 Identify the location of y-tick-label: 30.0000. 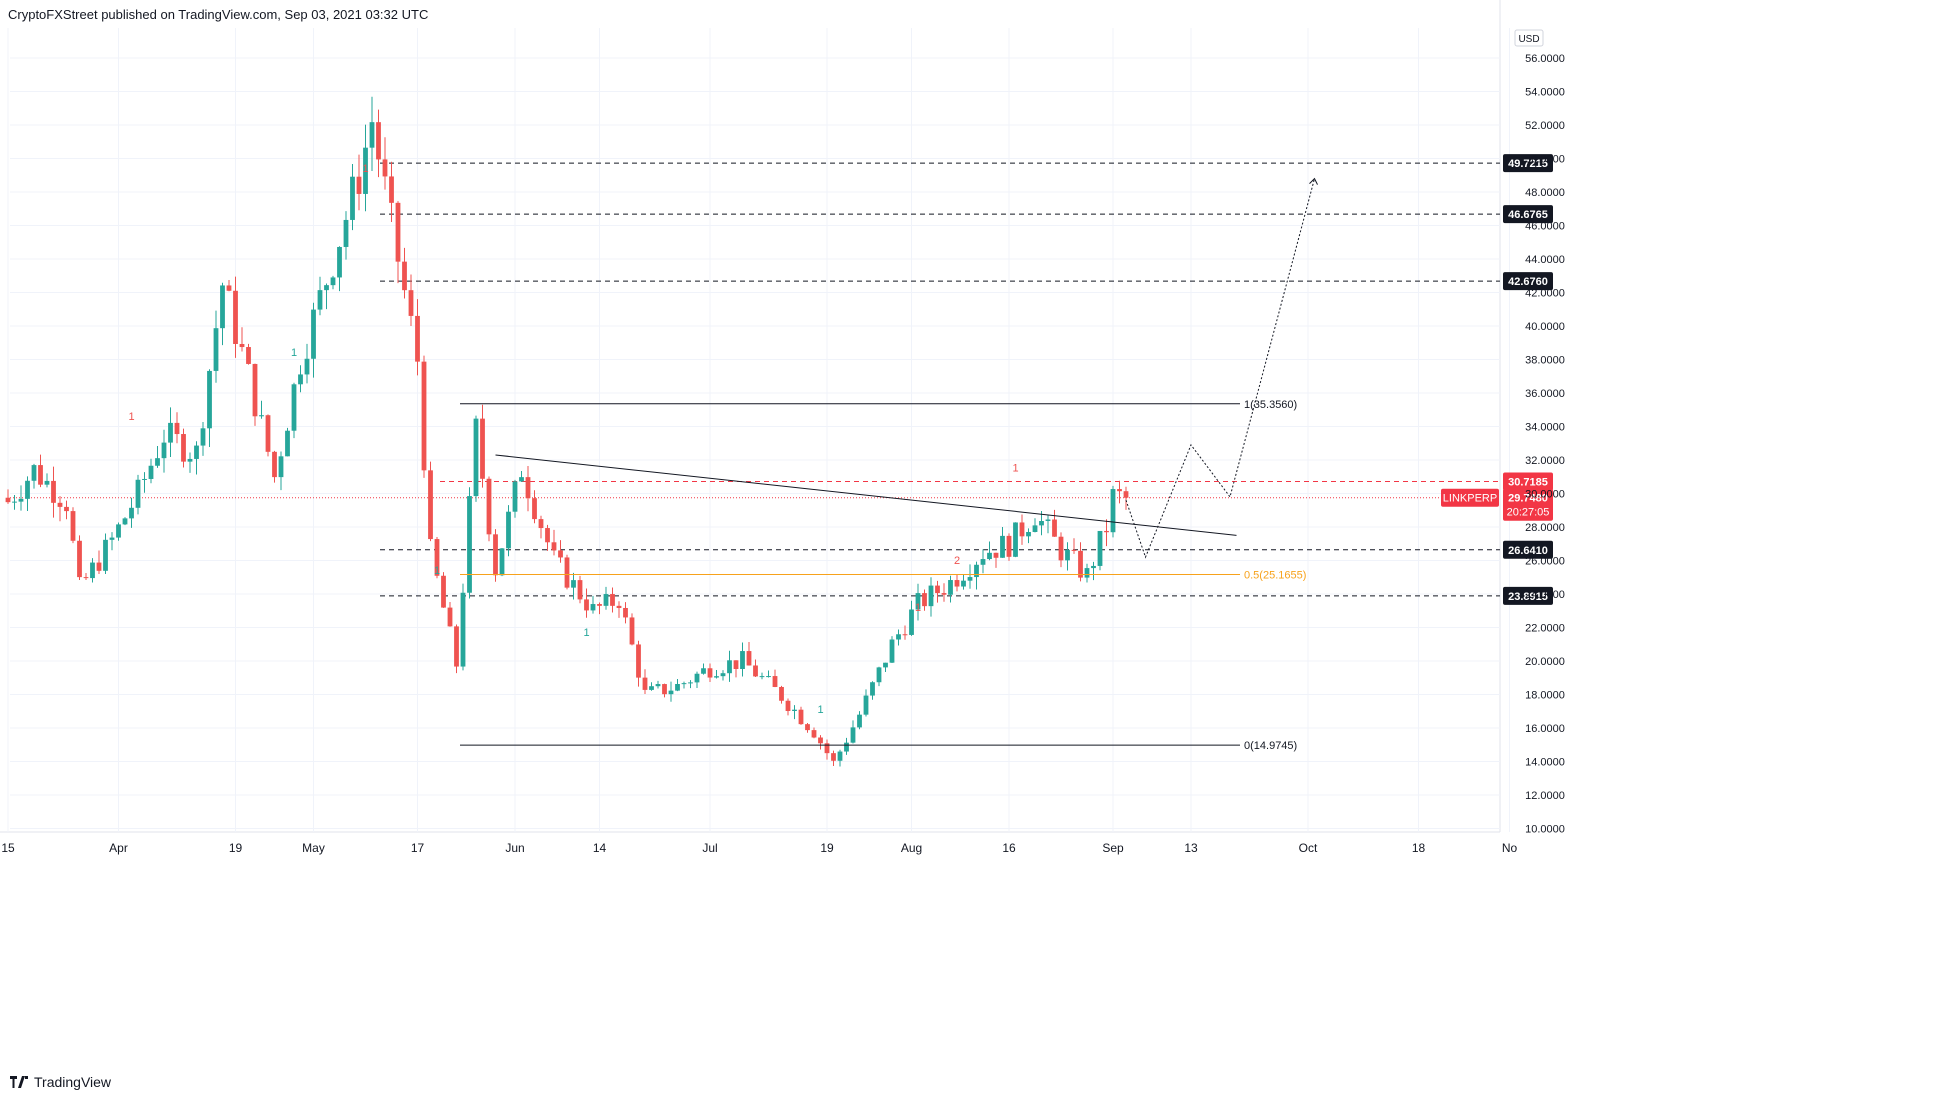
(1545, 495).